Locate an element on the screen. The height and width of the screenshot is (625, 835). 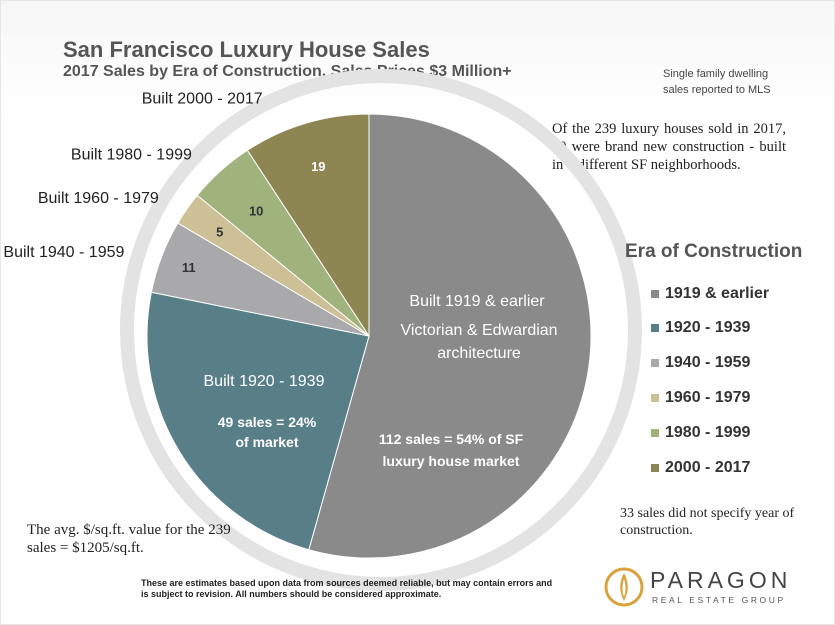
pie-slice-1920-1939 is located at coordinates (258, 421).